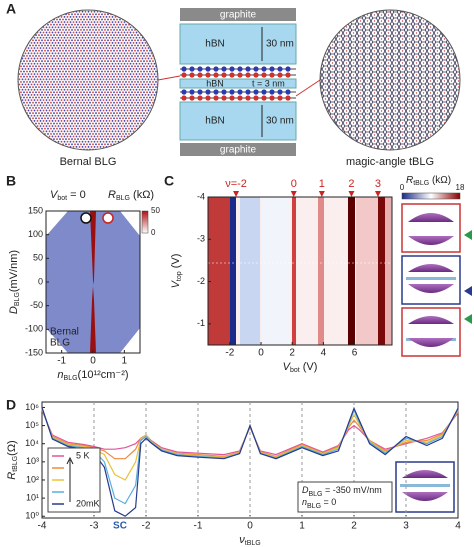  Describe the element at coordinates (342, 491) in the screenshot. I see `note: DBLG = -350 mV/nm` at that location.